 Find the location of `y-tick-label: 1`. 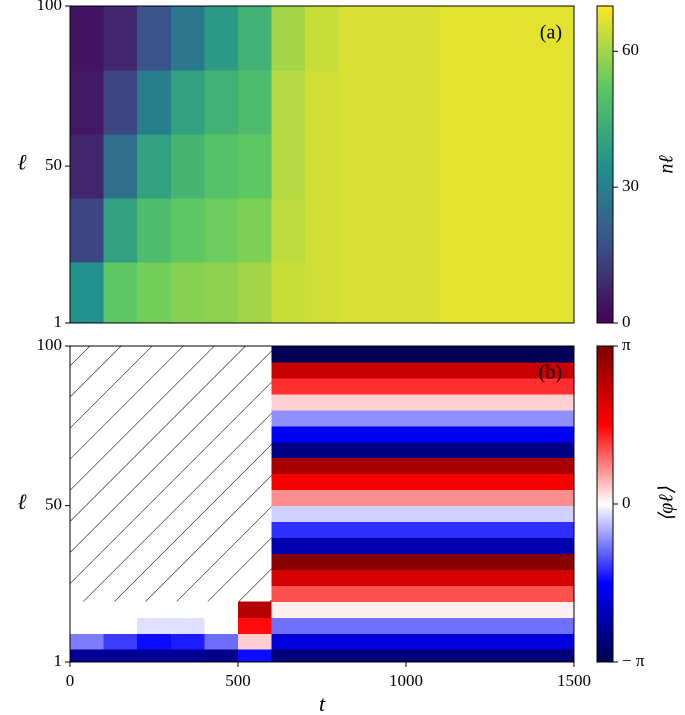

y-tick-label: 1 is located at coordinates (58, 321).